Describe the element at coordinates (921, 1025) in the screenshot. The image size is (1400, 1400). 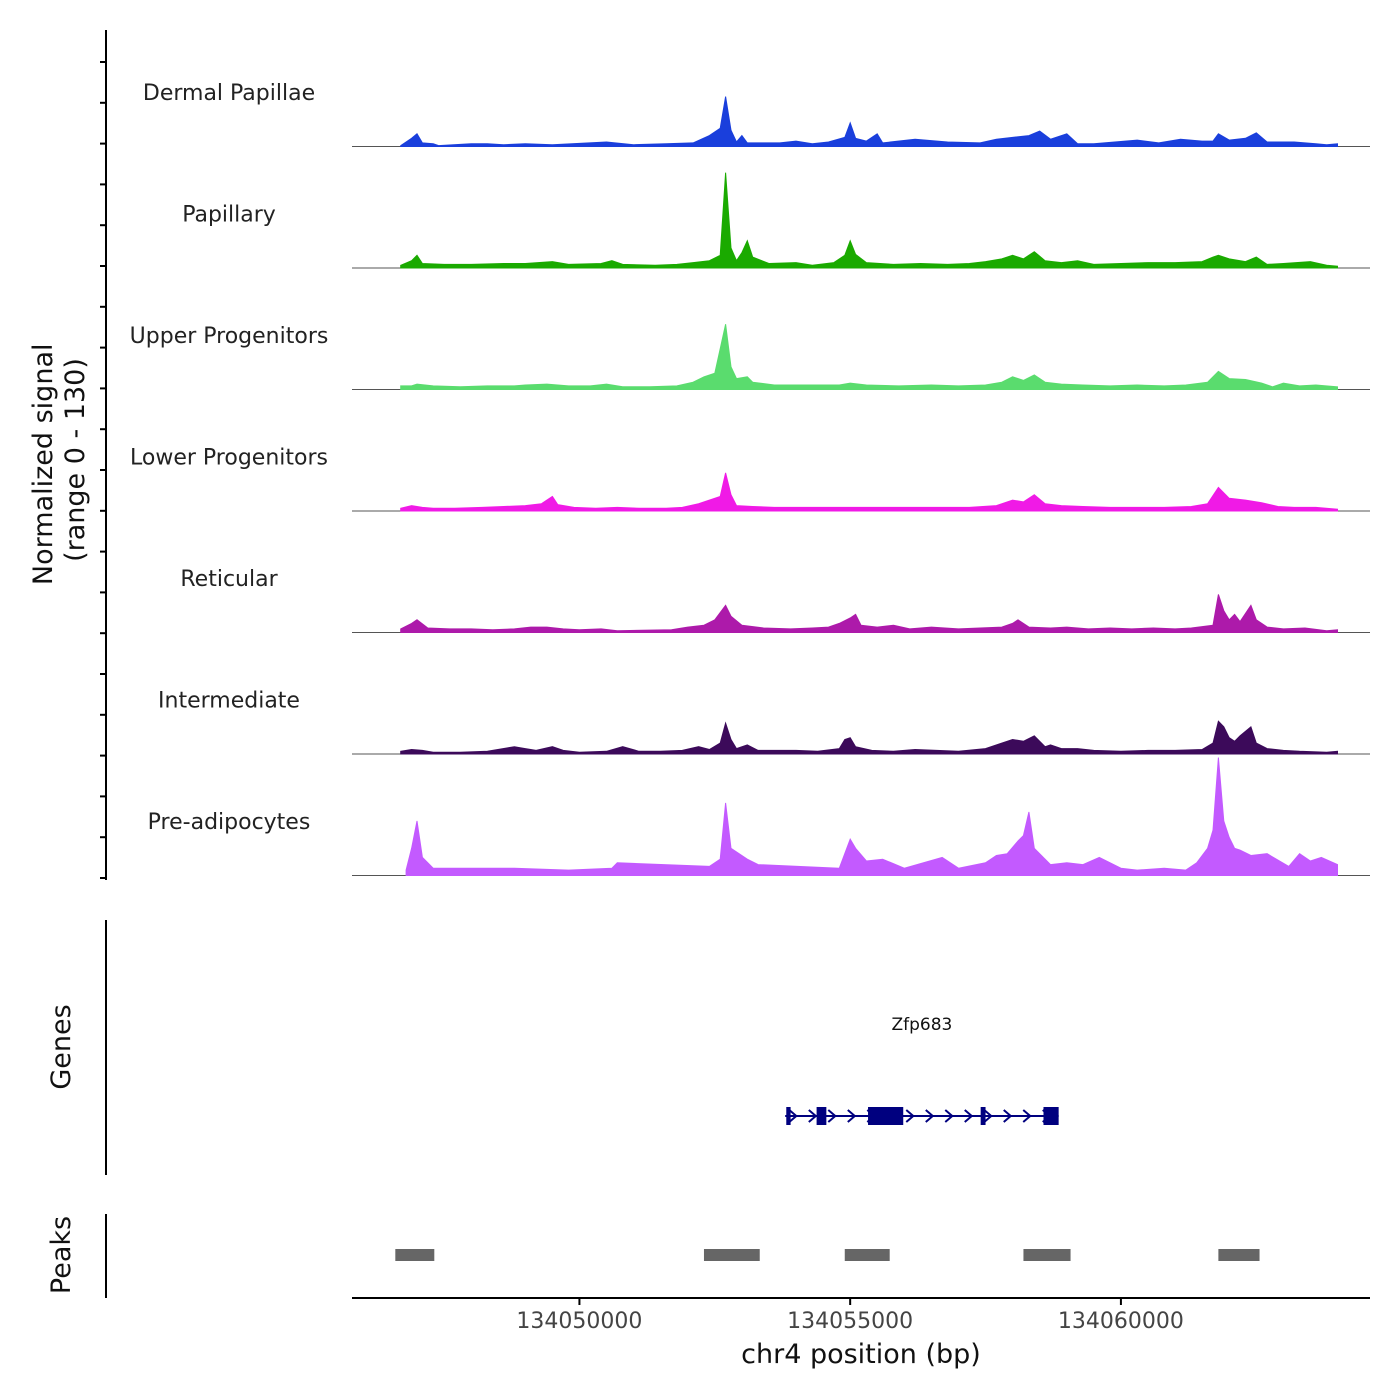
I see `gene-label: Zfp683` at that location.